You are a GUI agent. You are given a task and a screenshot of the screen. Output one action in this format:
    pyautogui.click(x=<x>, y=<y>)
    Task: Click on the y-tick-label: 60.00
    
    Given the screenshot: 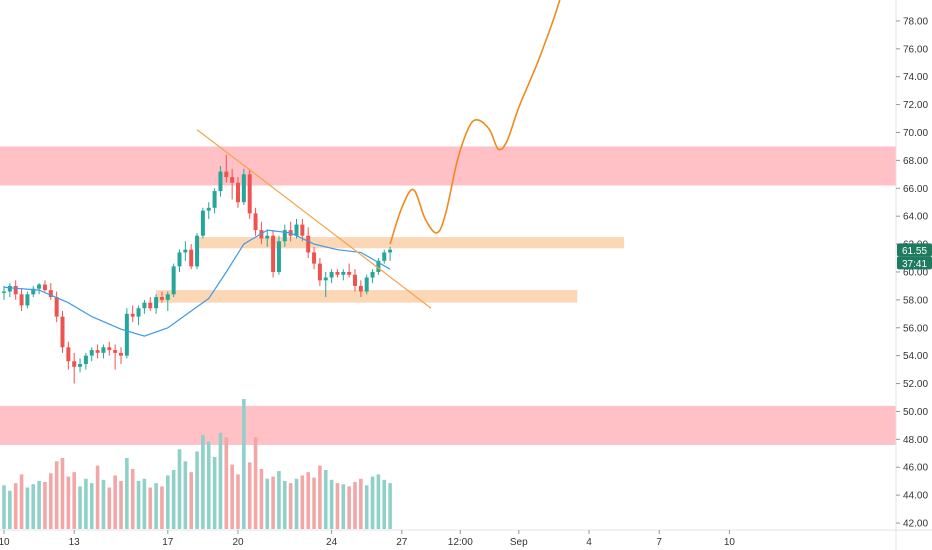 What is the action you would take?
    pyautogui.click(x=915, y=272)
    